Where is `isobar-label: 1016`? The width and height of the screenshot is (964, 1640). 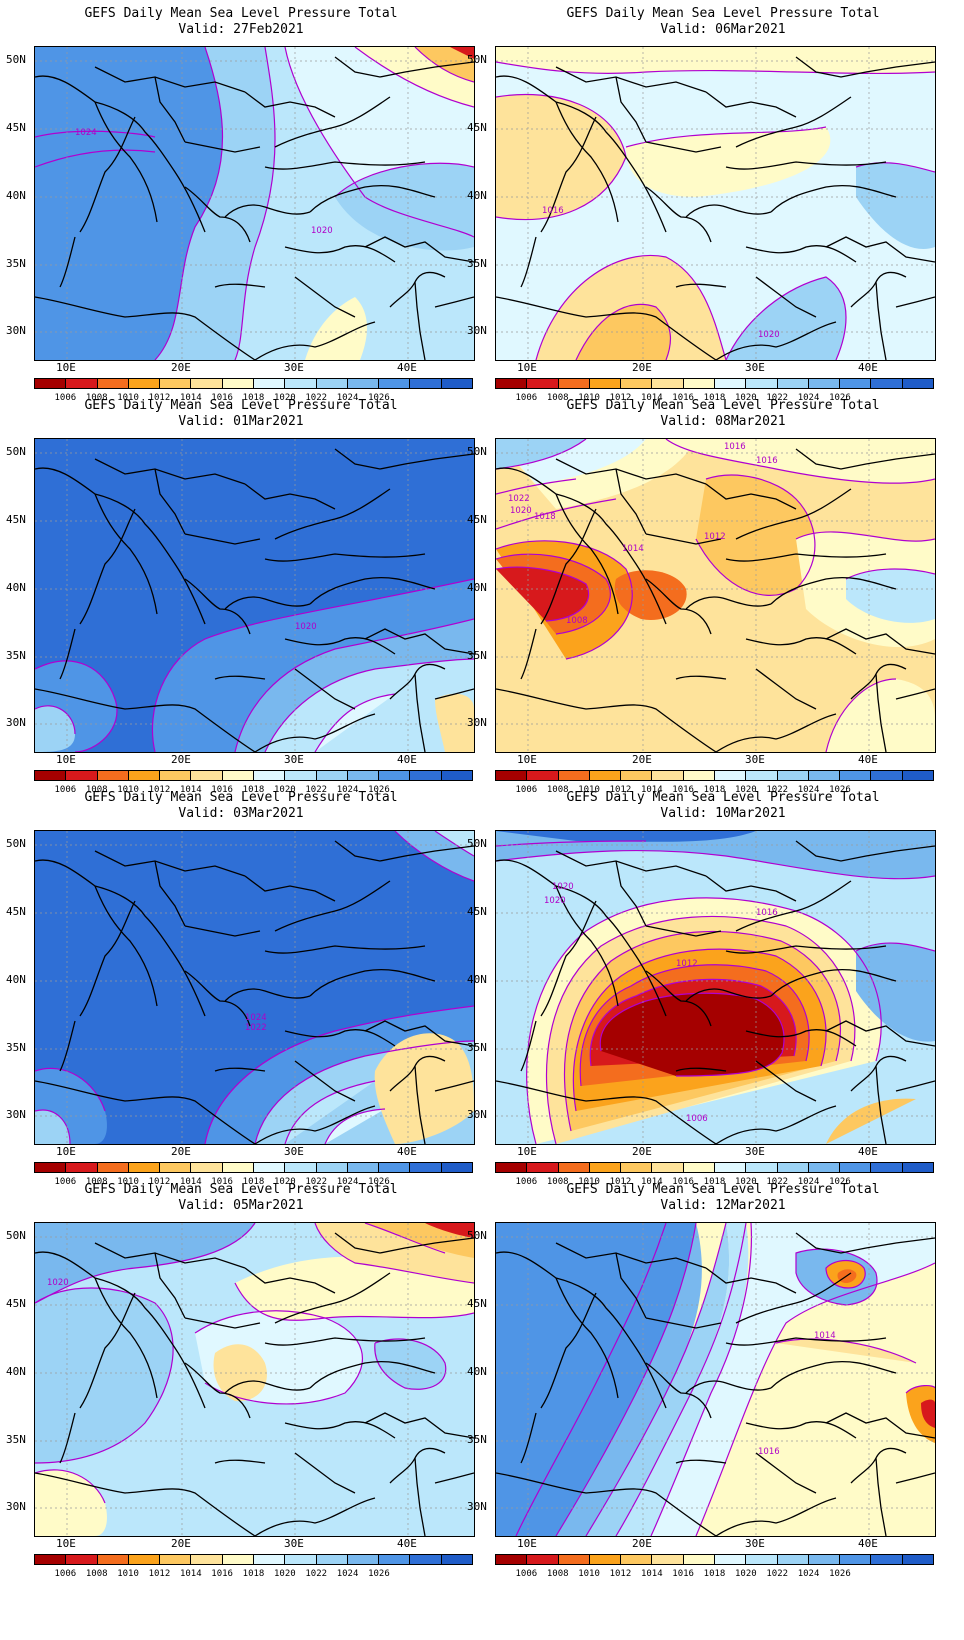 isobar-label: 1016 is located at coordinates (767, 461).